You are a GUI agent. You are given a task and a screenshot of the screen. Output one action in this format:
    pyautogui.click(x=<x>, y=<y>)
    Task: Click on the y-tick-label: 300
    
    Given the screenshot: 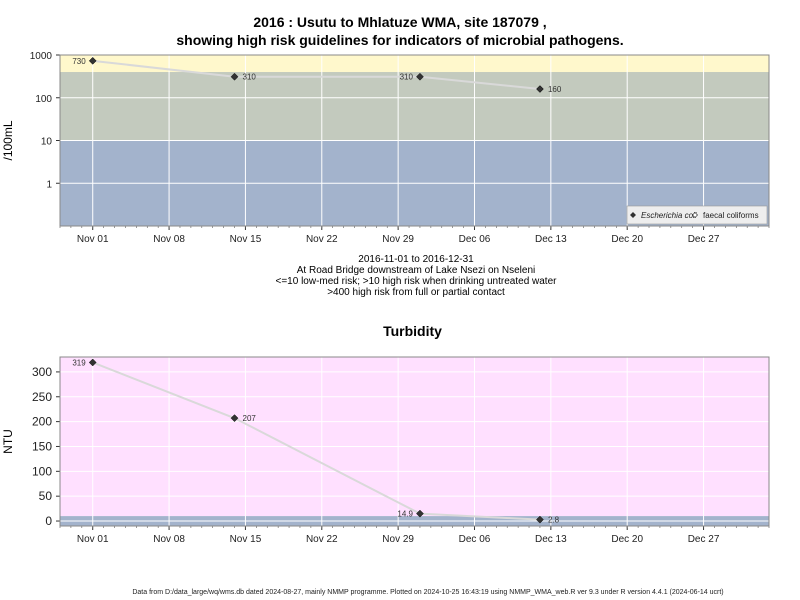 What is the action you would take?
    pyautogui.click(x=42, y=372)
    